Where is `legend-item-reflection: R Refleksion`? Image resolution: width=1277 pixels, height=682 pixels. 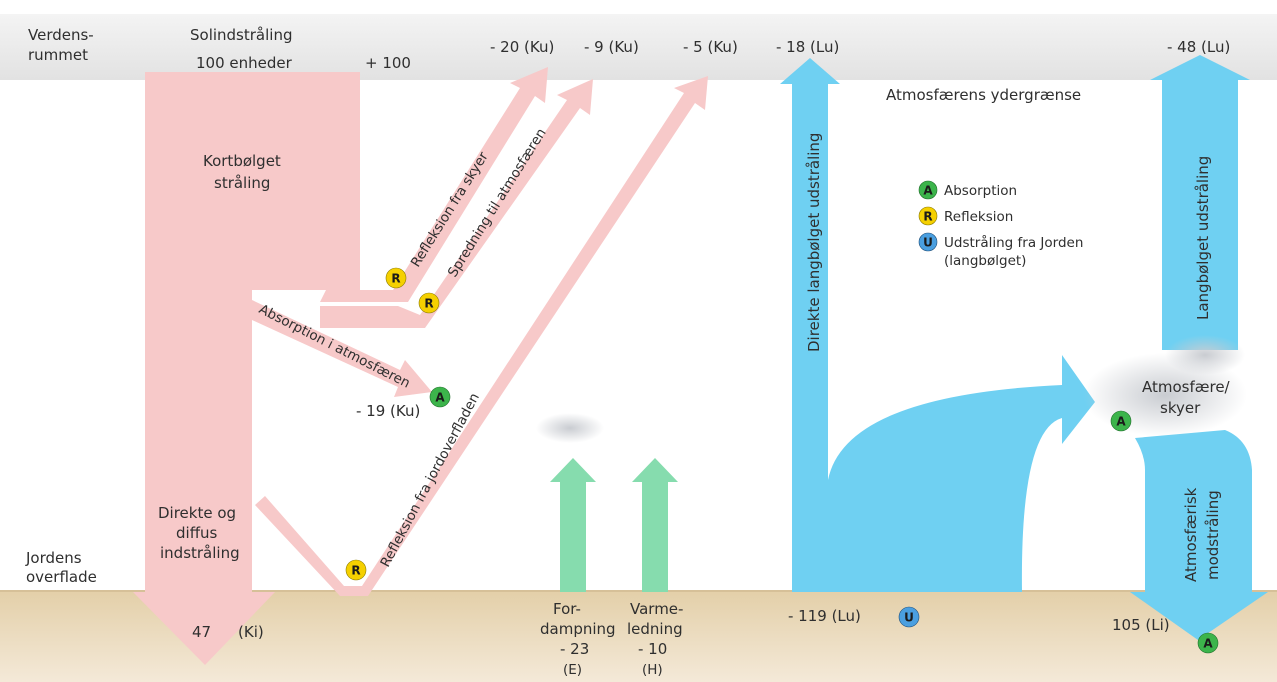 legend-item-reflection: R Refleksion is located at coordinates (965, 216).